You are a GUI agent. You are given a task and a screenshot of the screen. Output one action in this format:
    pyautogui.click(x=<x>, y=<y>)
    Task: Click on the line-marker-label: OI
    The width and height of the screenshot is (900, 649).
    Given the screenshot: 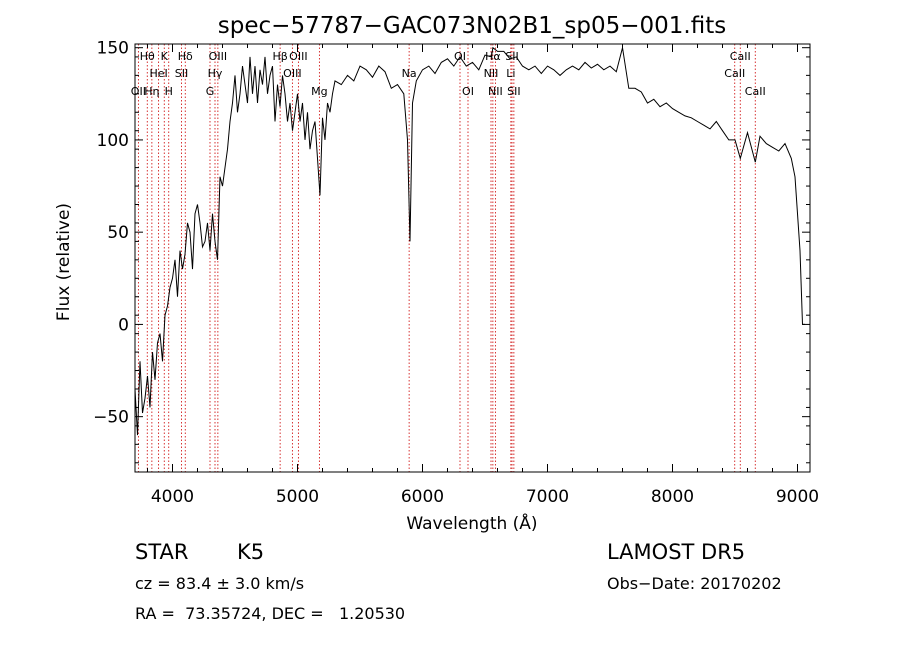 What is the action you would take?
    pyautogui.click(x=468, y=91)
    